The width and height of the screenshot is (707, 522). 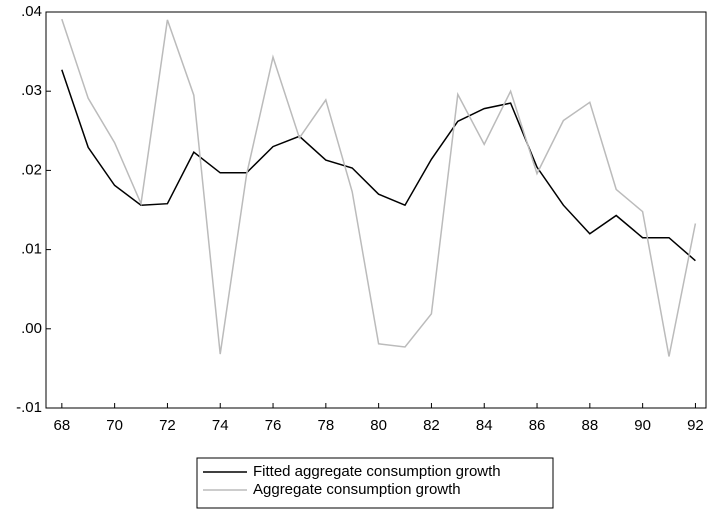 What do you see at coordinates (695, 425) in the screenshot?
I see `x-tick-label: 92` at bounding box center [695, 425].